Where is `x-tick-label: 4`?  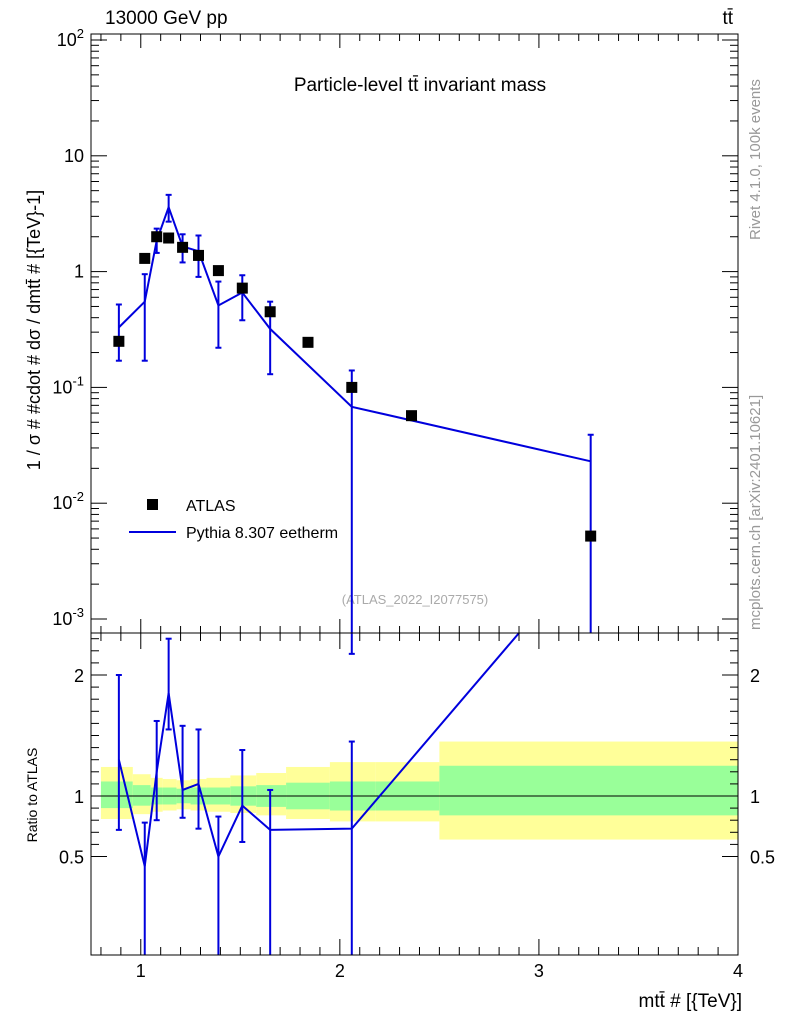
x-tick-label: 4 is located at coordinates (738, 971).